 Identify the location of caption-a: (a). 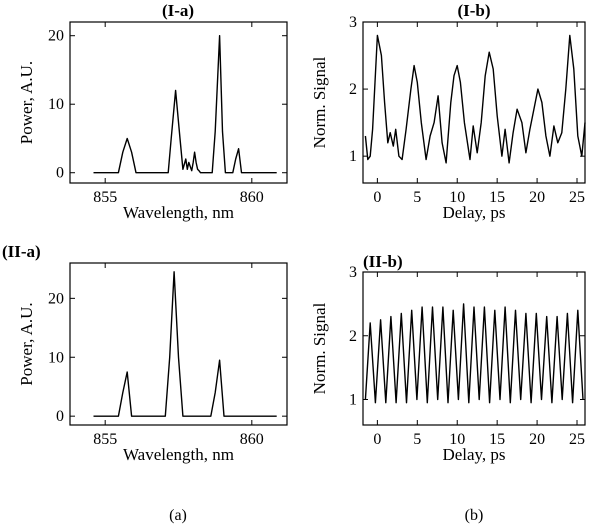
(178, 515).